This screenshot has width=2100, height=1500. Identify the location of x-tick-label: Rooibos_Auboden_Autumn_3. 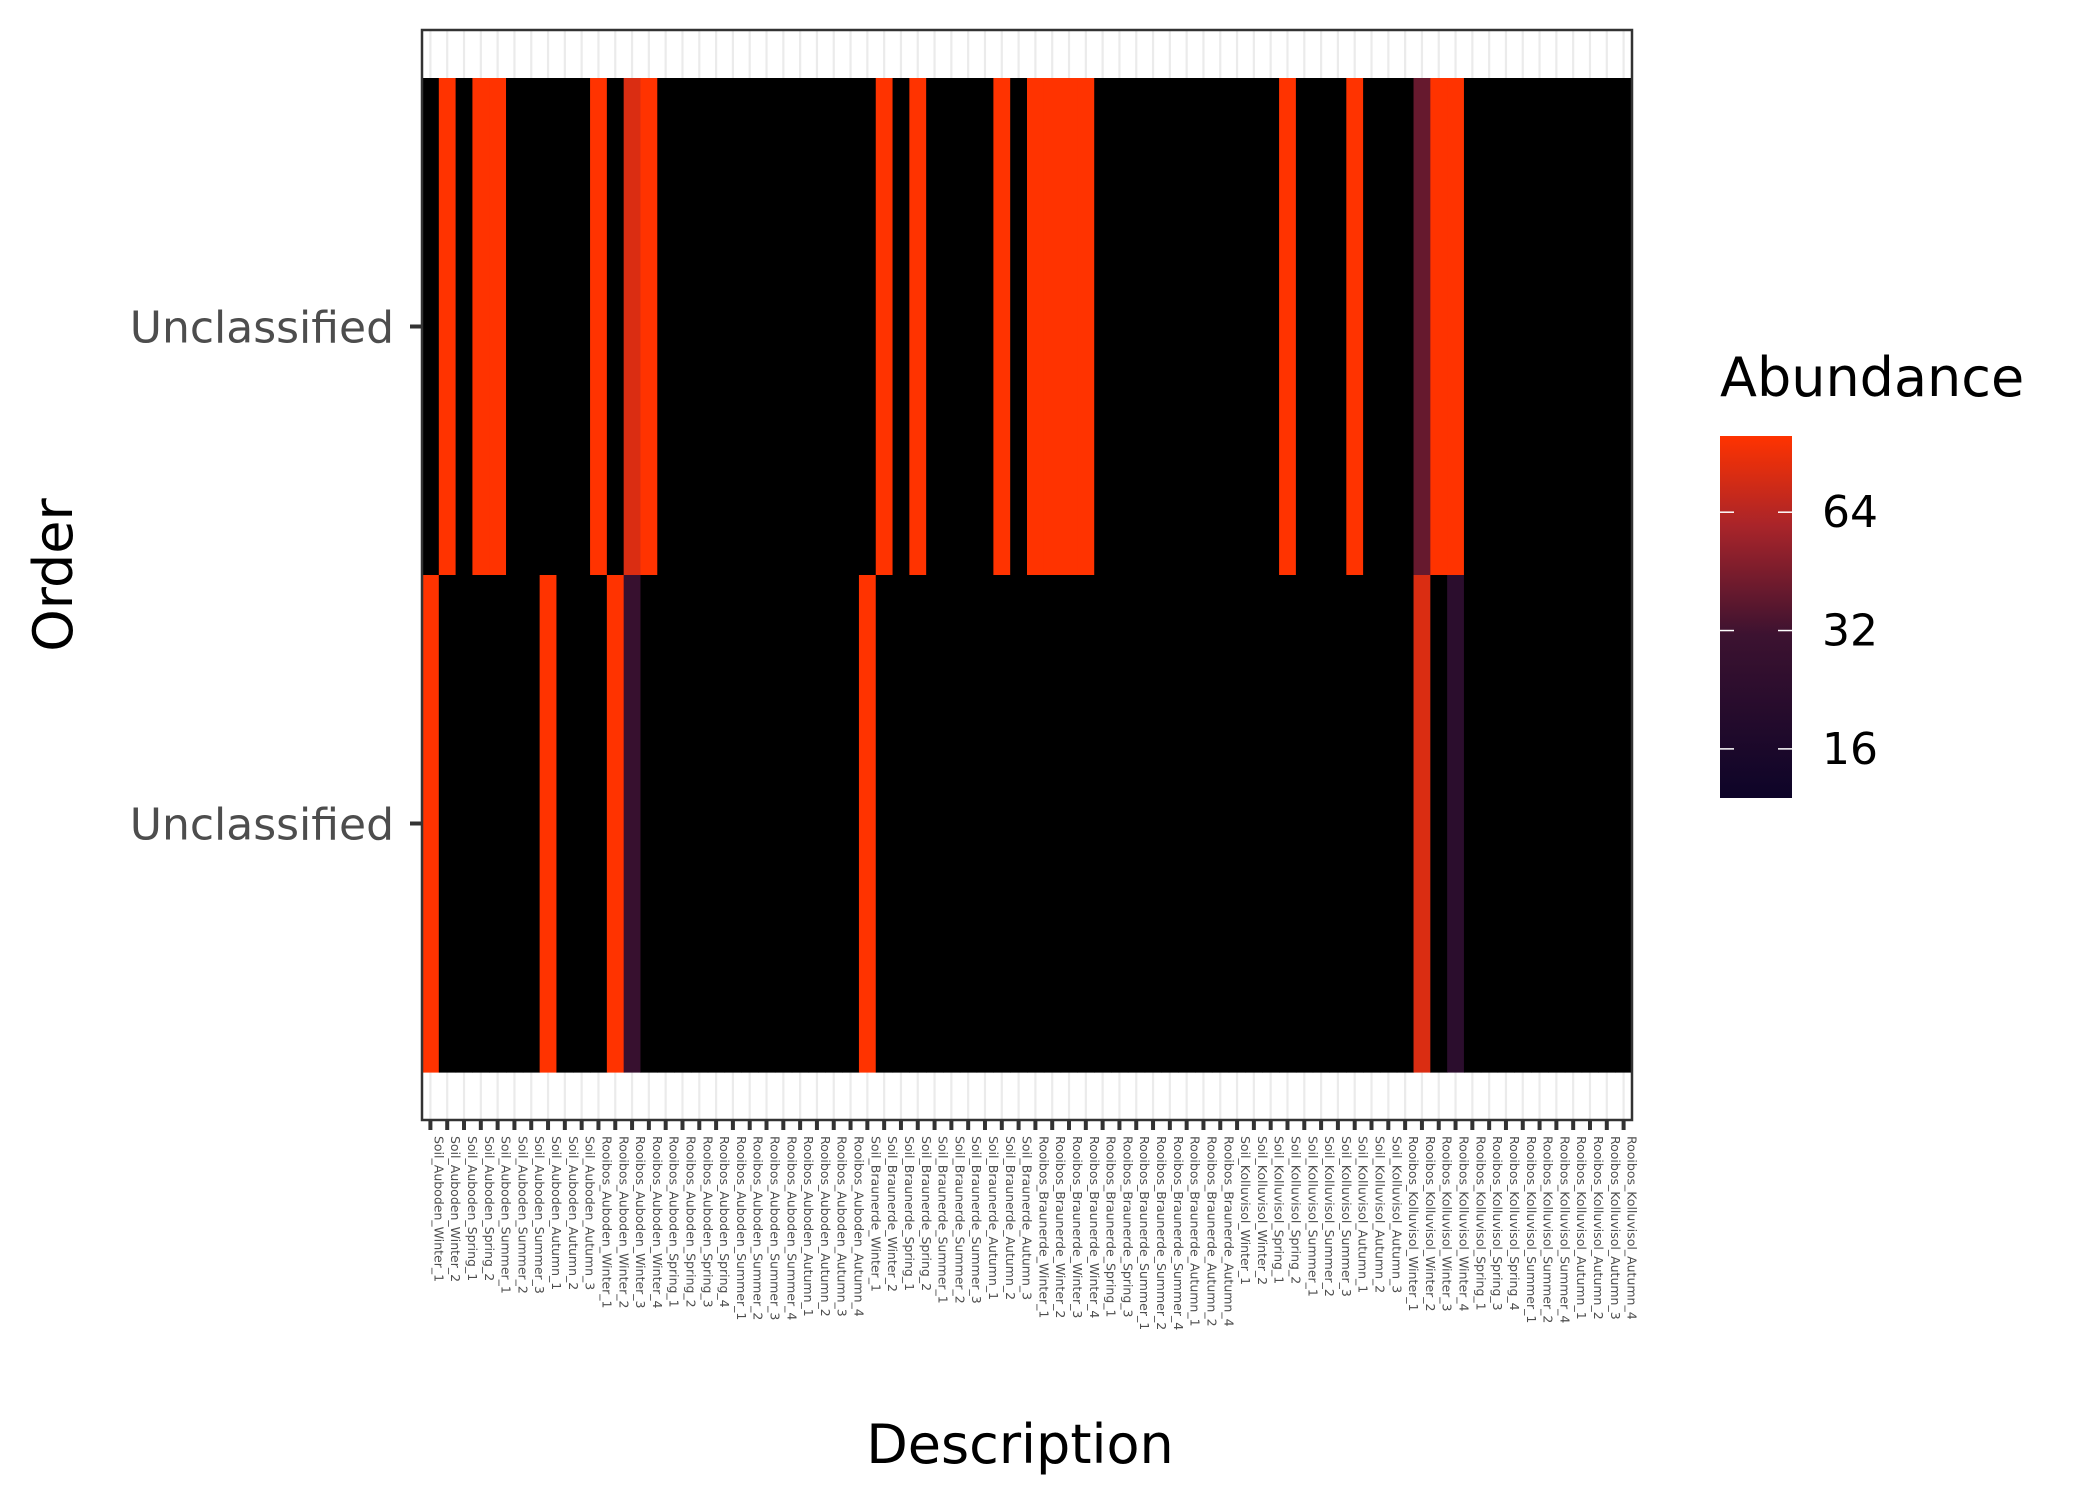
(842, 1226).